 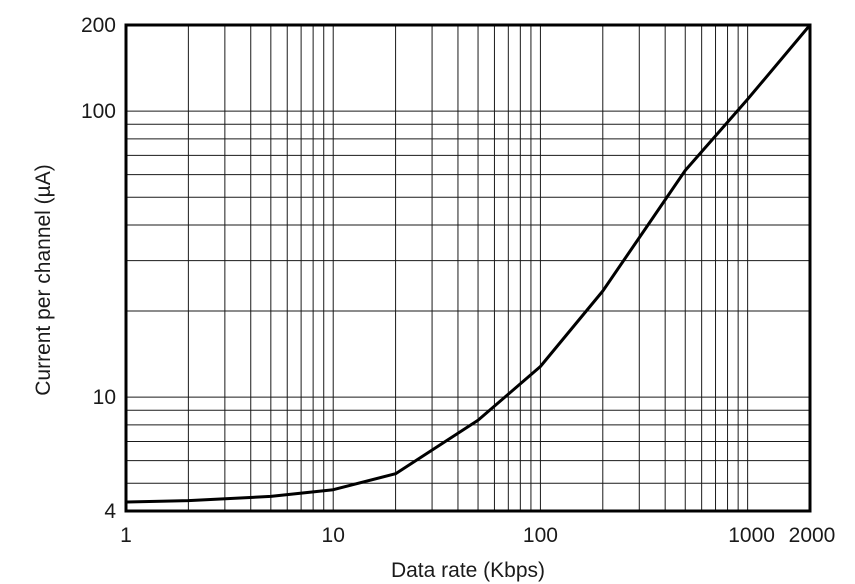 What do you see at coordinates (126, 535) in the screenshot?
I see `x-tick-label: 1` at bounding box center [126, 535].